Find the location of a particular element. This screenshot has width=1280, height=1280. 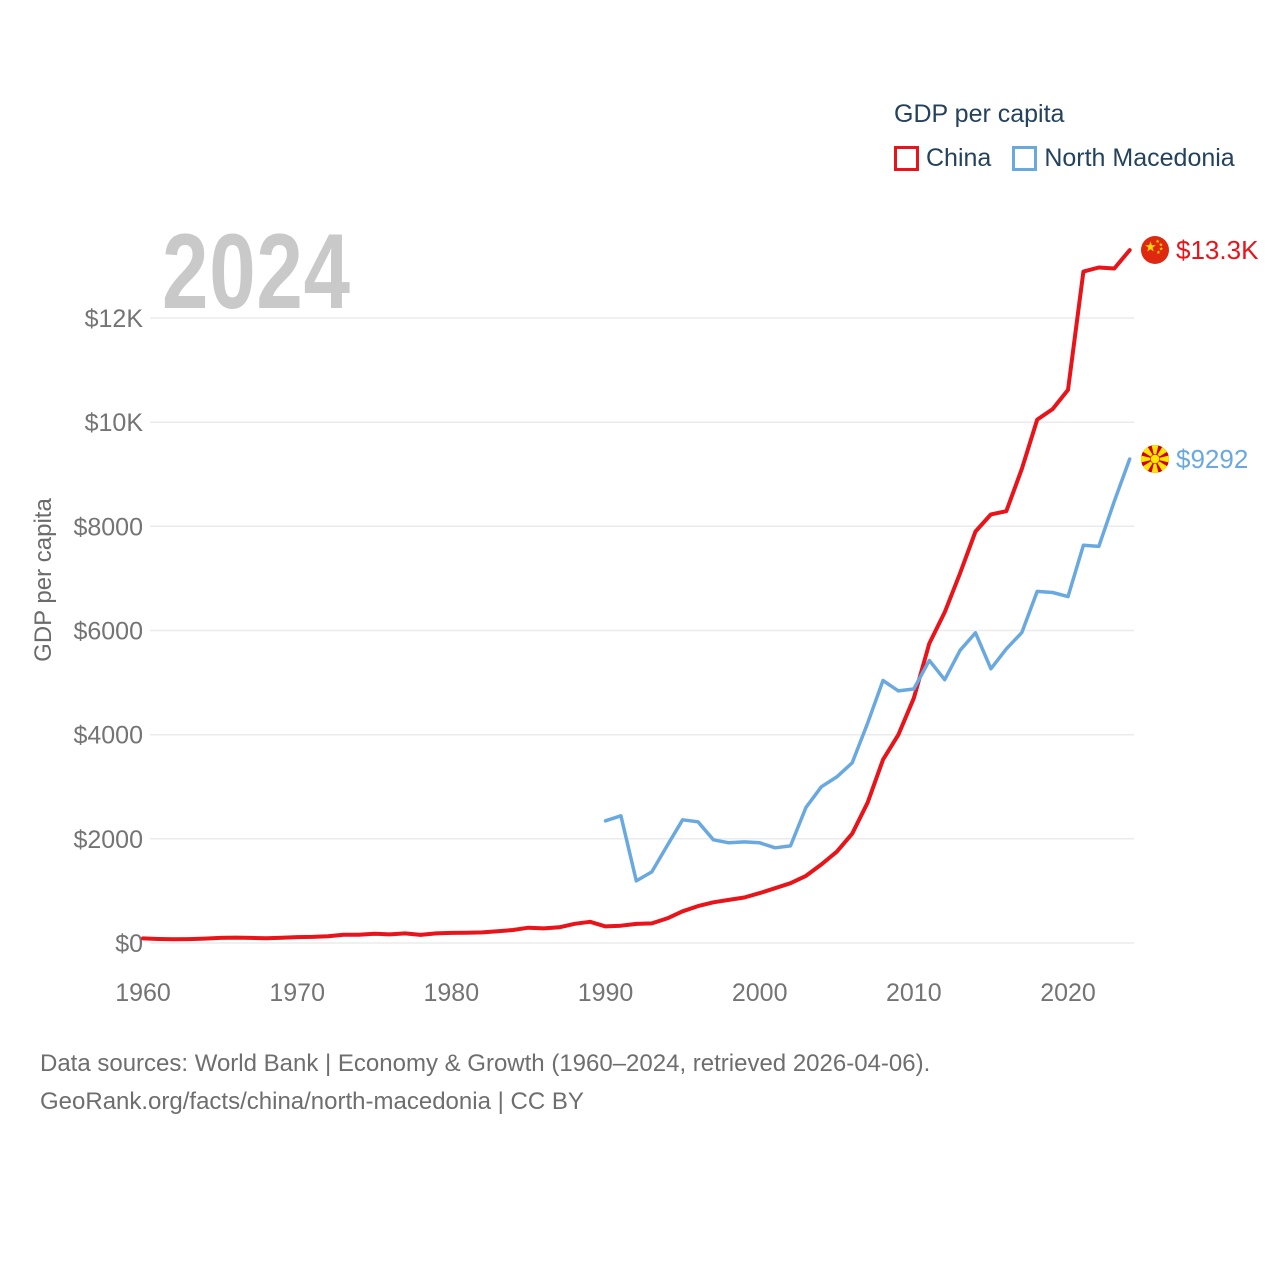

legend-items: China North Macedonia is located at coordinates (1064, 158).